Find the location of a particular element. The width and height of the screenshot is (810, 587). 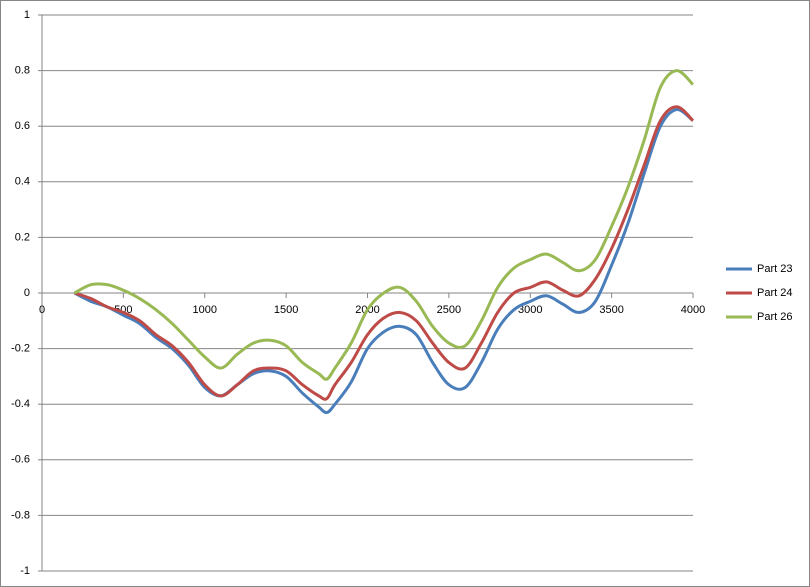

y-tick-label: 0.8 is located at coordinates (22, 71).